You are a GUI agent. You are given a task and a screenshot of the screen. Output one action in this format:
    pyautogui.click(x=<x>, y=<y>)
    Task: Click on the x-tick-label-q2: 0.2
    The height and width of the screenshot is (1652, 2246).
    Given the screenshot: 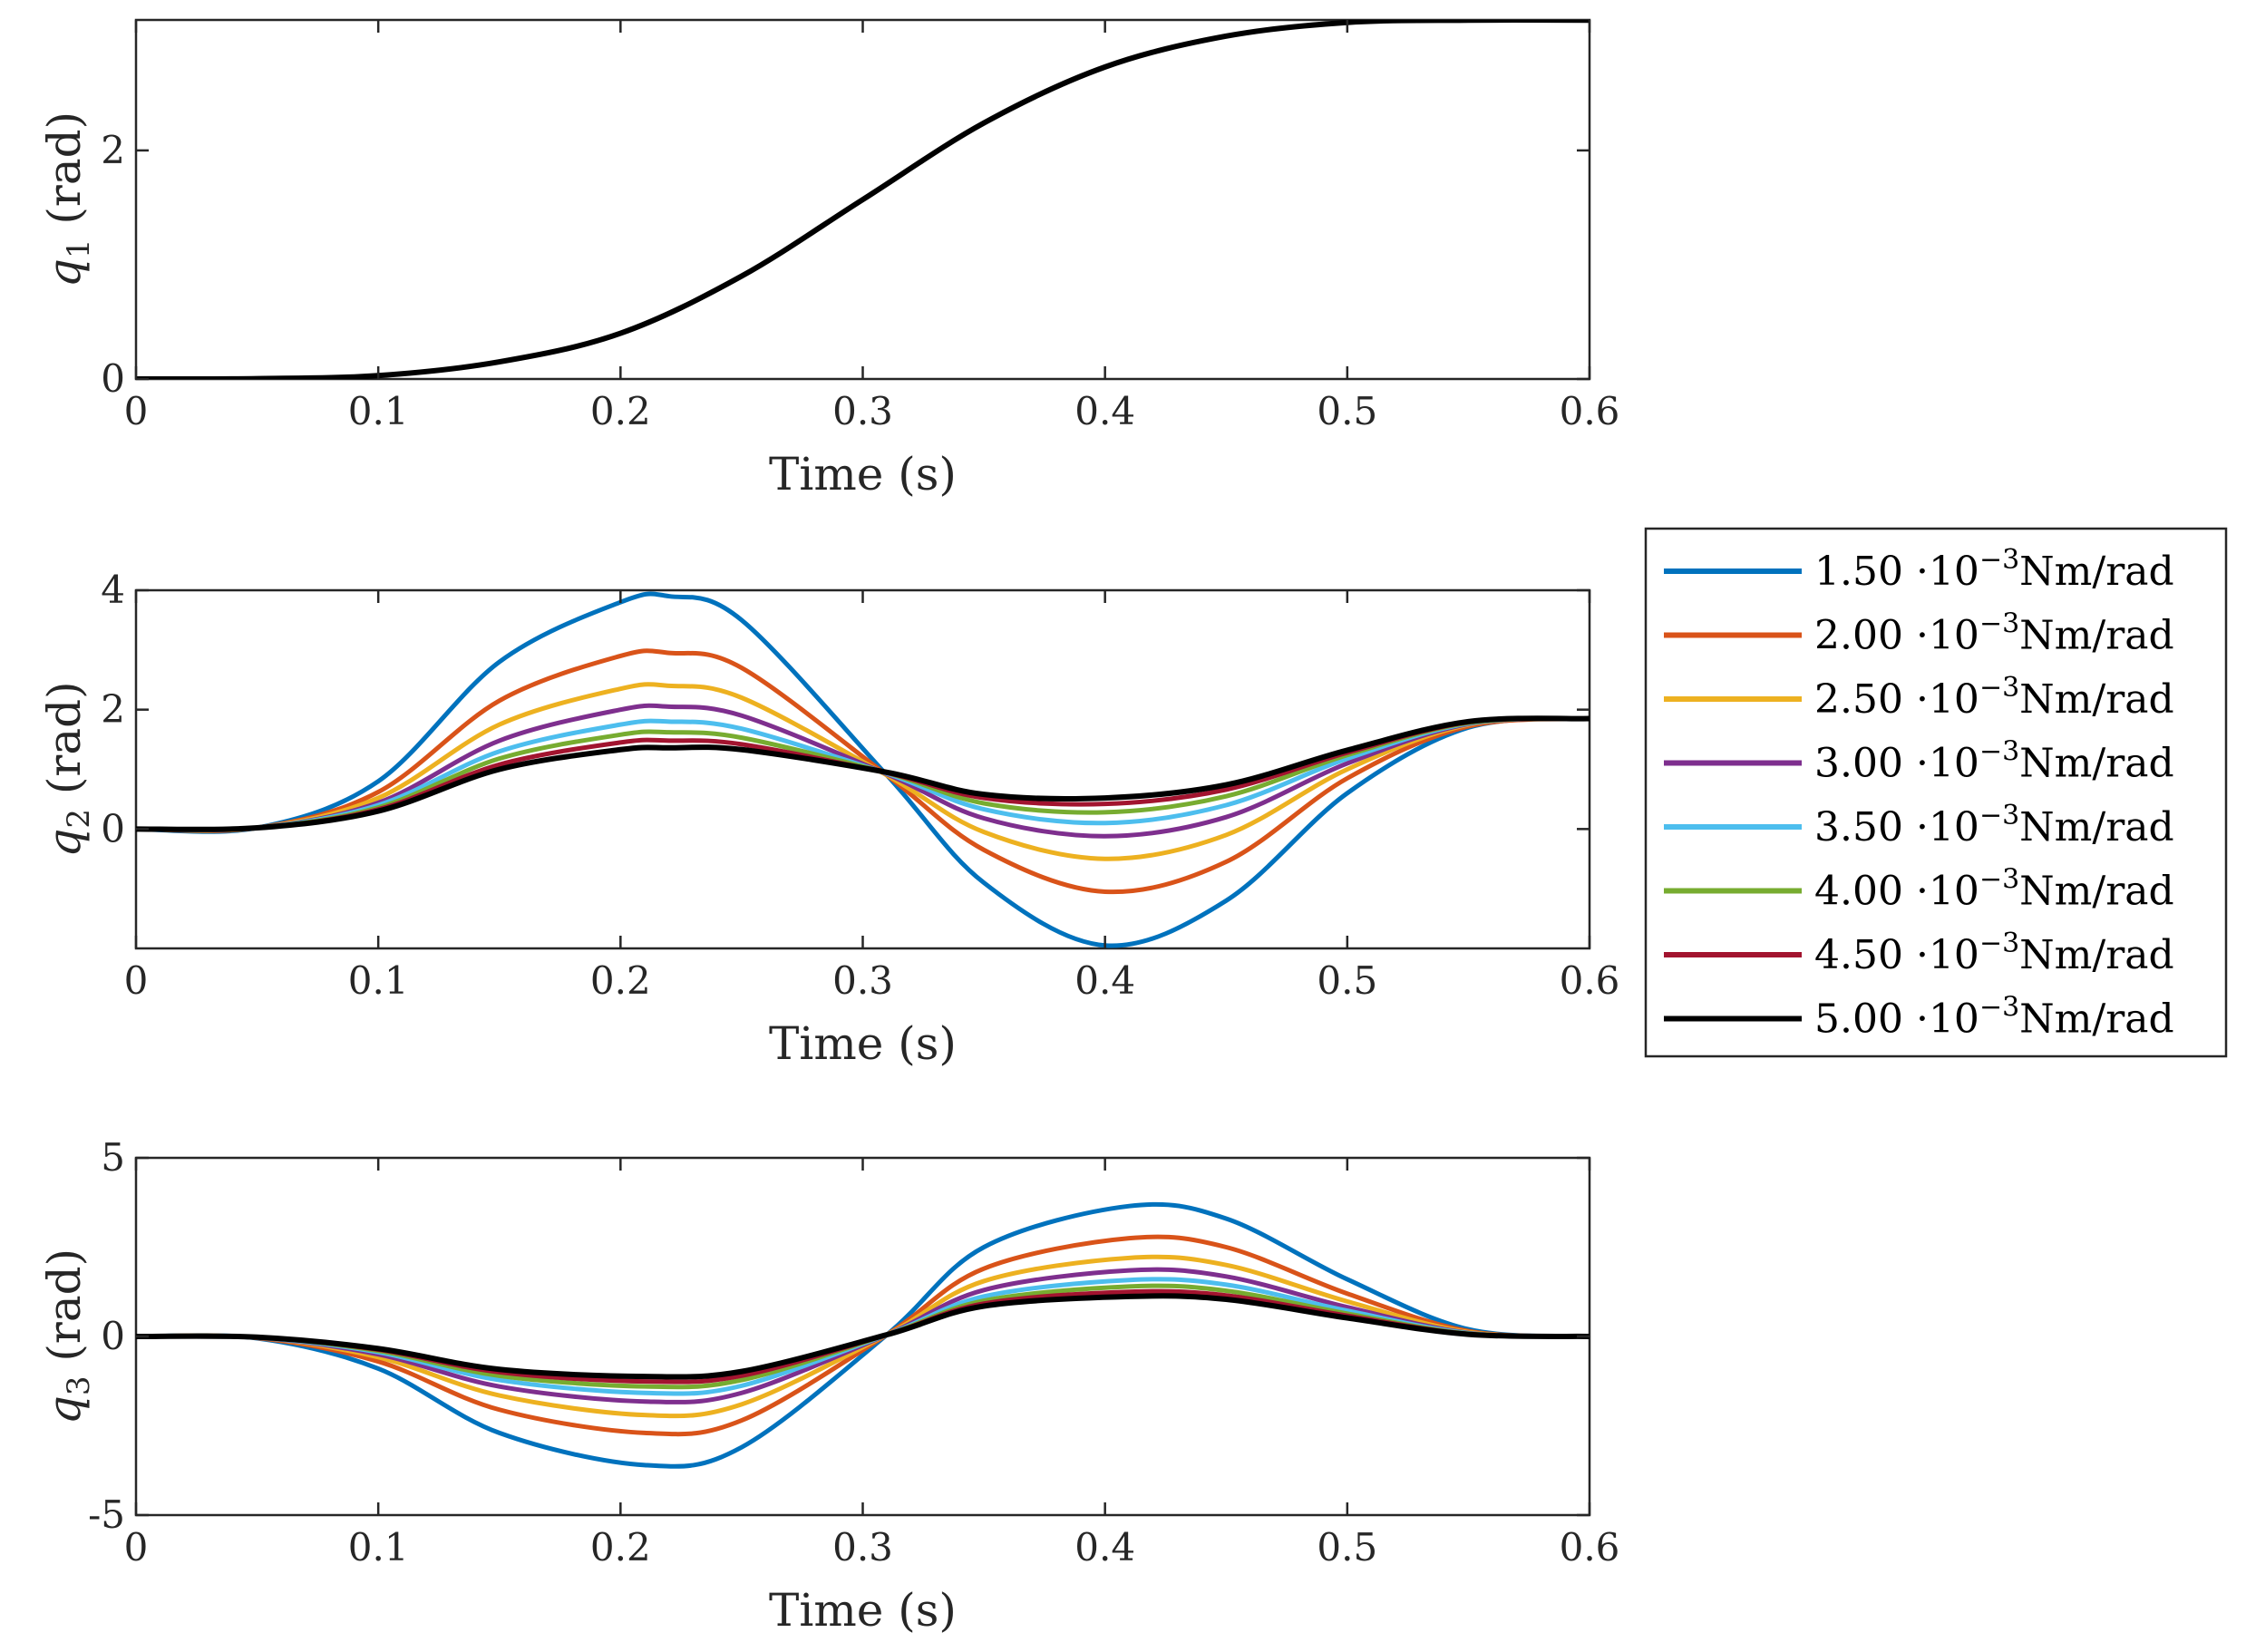 What is the action you would take?
    pyautogui.click(x=620, y=981)
    